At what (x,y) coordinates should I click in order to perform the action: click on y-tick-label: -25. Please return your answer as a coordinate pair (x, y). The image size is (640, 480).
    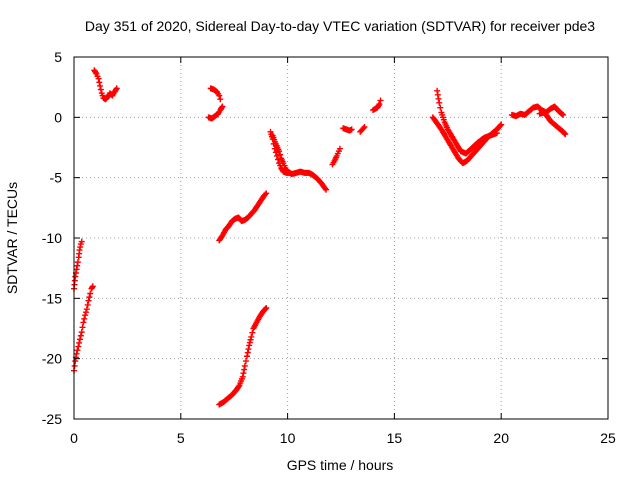
    Looking at the image, I should click on (52, 419).